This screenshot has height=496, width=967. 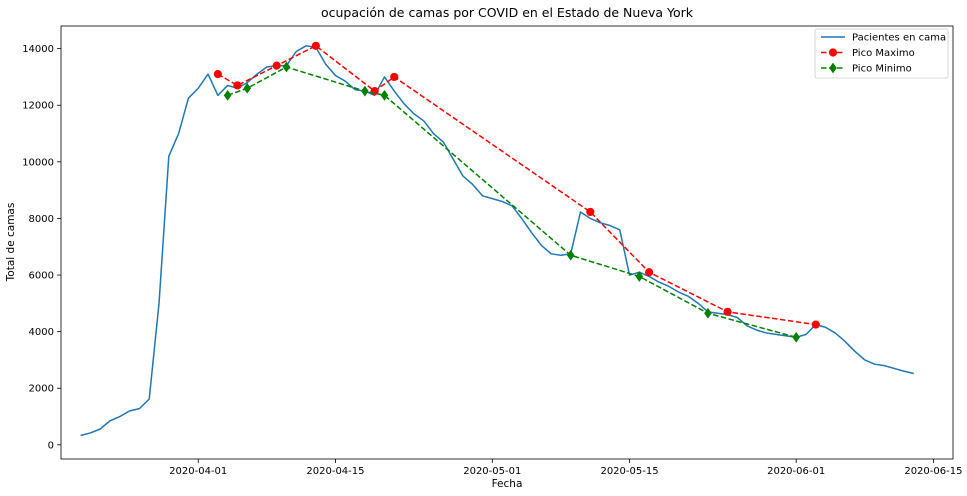 I want to click on y-tick-label: 0, so click(x=51, y=445).